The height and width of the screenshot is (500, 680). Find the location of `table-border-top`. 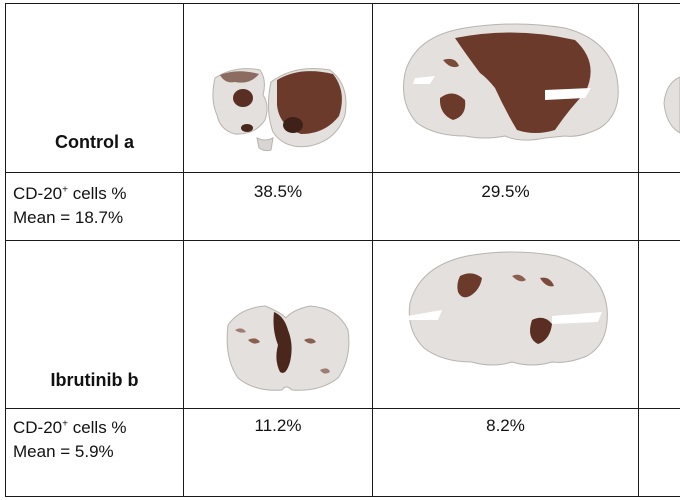

table-border-top is located at coordinates (342, 3).